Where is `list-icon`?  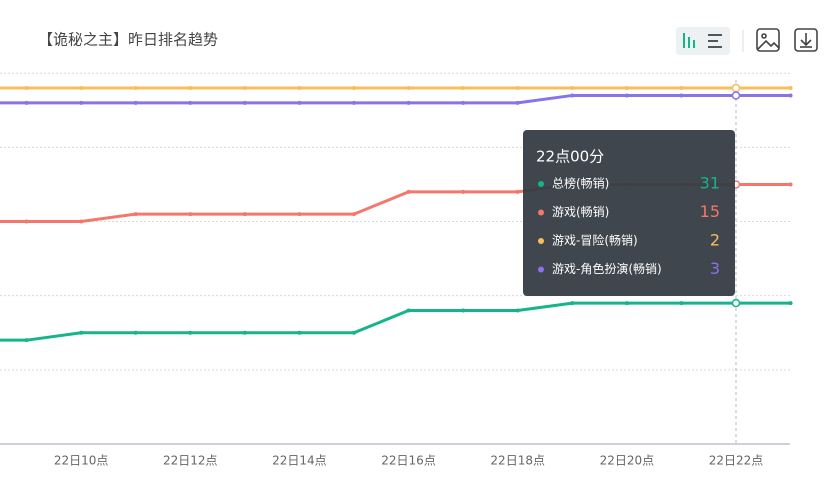 list-icon is located at coordinates (715, 41).